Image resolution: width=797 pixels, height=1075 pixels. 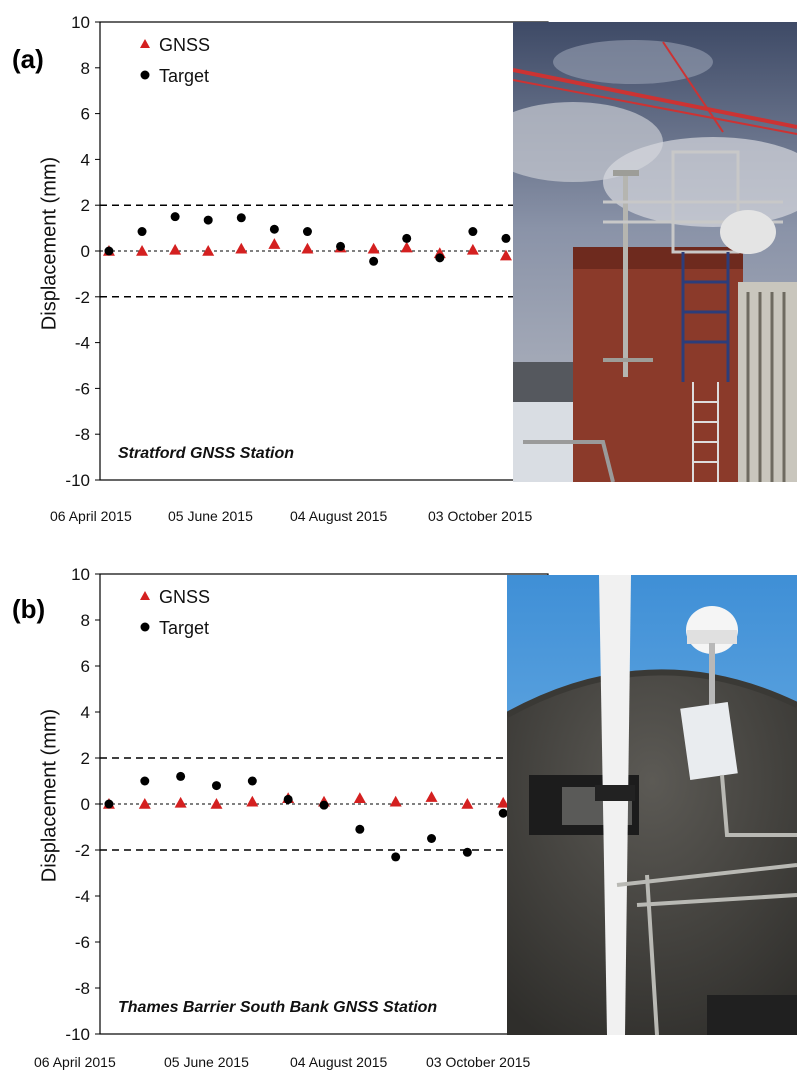 I want to click on panel-label: (b), so click(x=29, y=609).